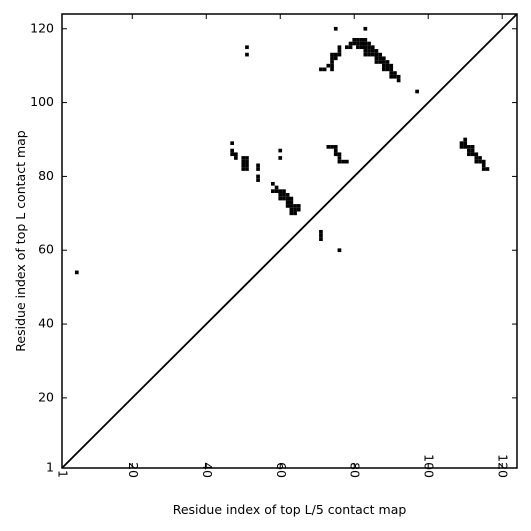 The image size is (531, 531). Describe the element at coordinates (42, 101) in the screenshot. I see `y-tick-label: 100` at that location.